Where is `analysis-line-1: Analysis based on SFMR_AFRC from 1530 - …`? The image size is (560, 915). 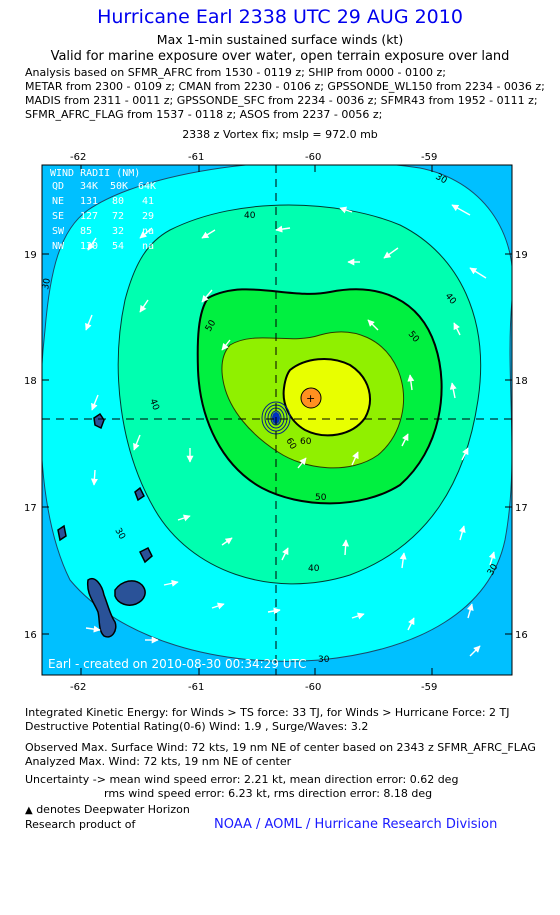 analysis-line-1: Analysis based on SFMR_AFRC from 1530 - … is located at coordinates (235, 72).